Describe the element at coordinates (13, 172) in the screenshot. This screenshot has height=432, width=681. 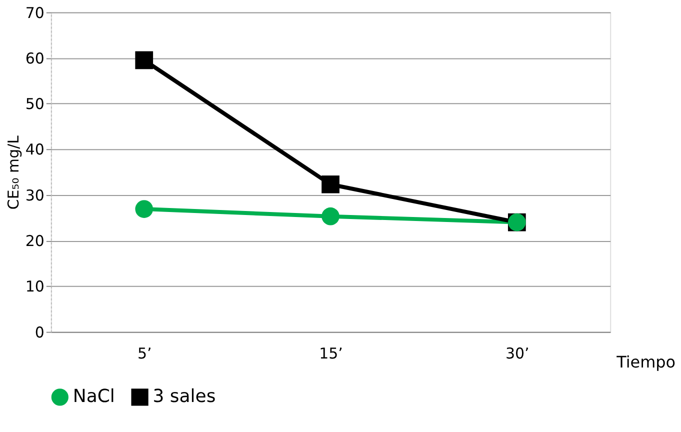
I see `y-axis-title: CE₅₀ mg/L` at that location.